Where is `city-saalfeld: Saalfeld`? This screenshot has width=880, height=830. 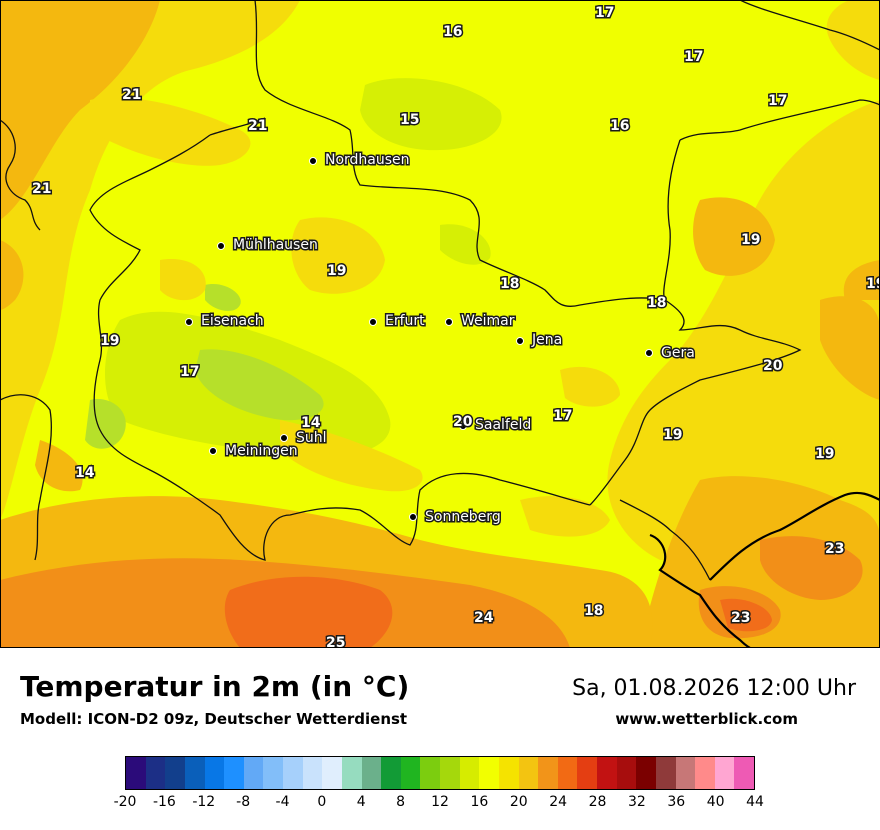
city-saalfeld: Saalfeld is located at coordinates (496, 425).